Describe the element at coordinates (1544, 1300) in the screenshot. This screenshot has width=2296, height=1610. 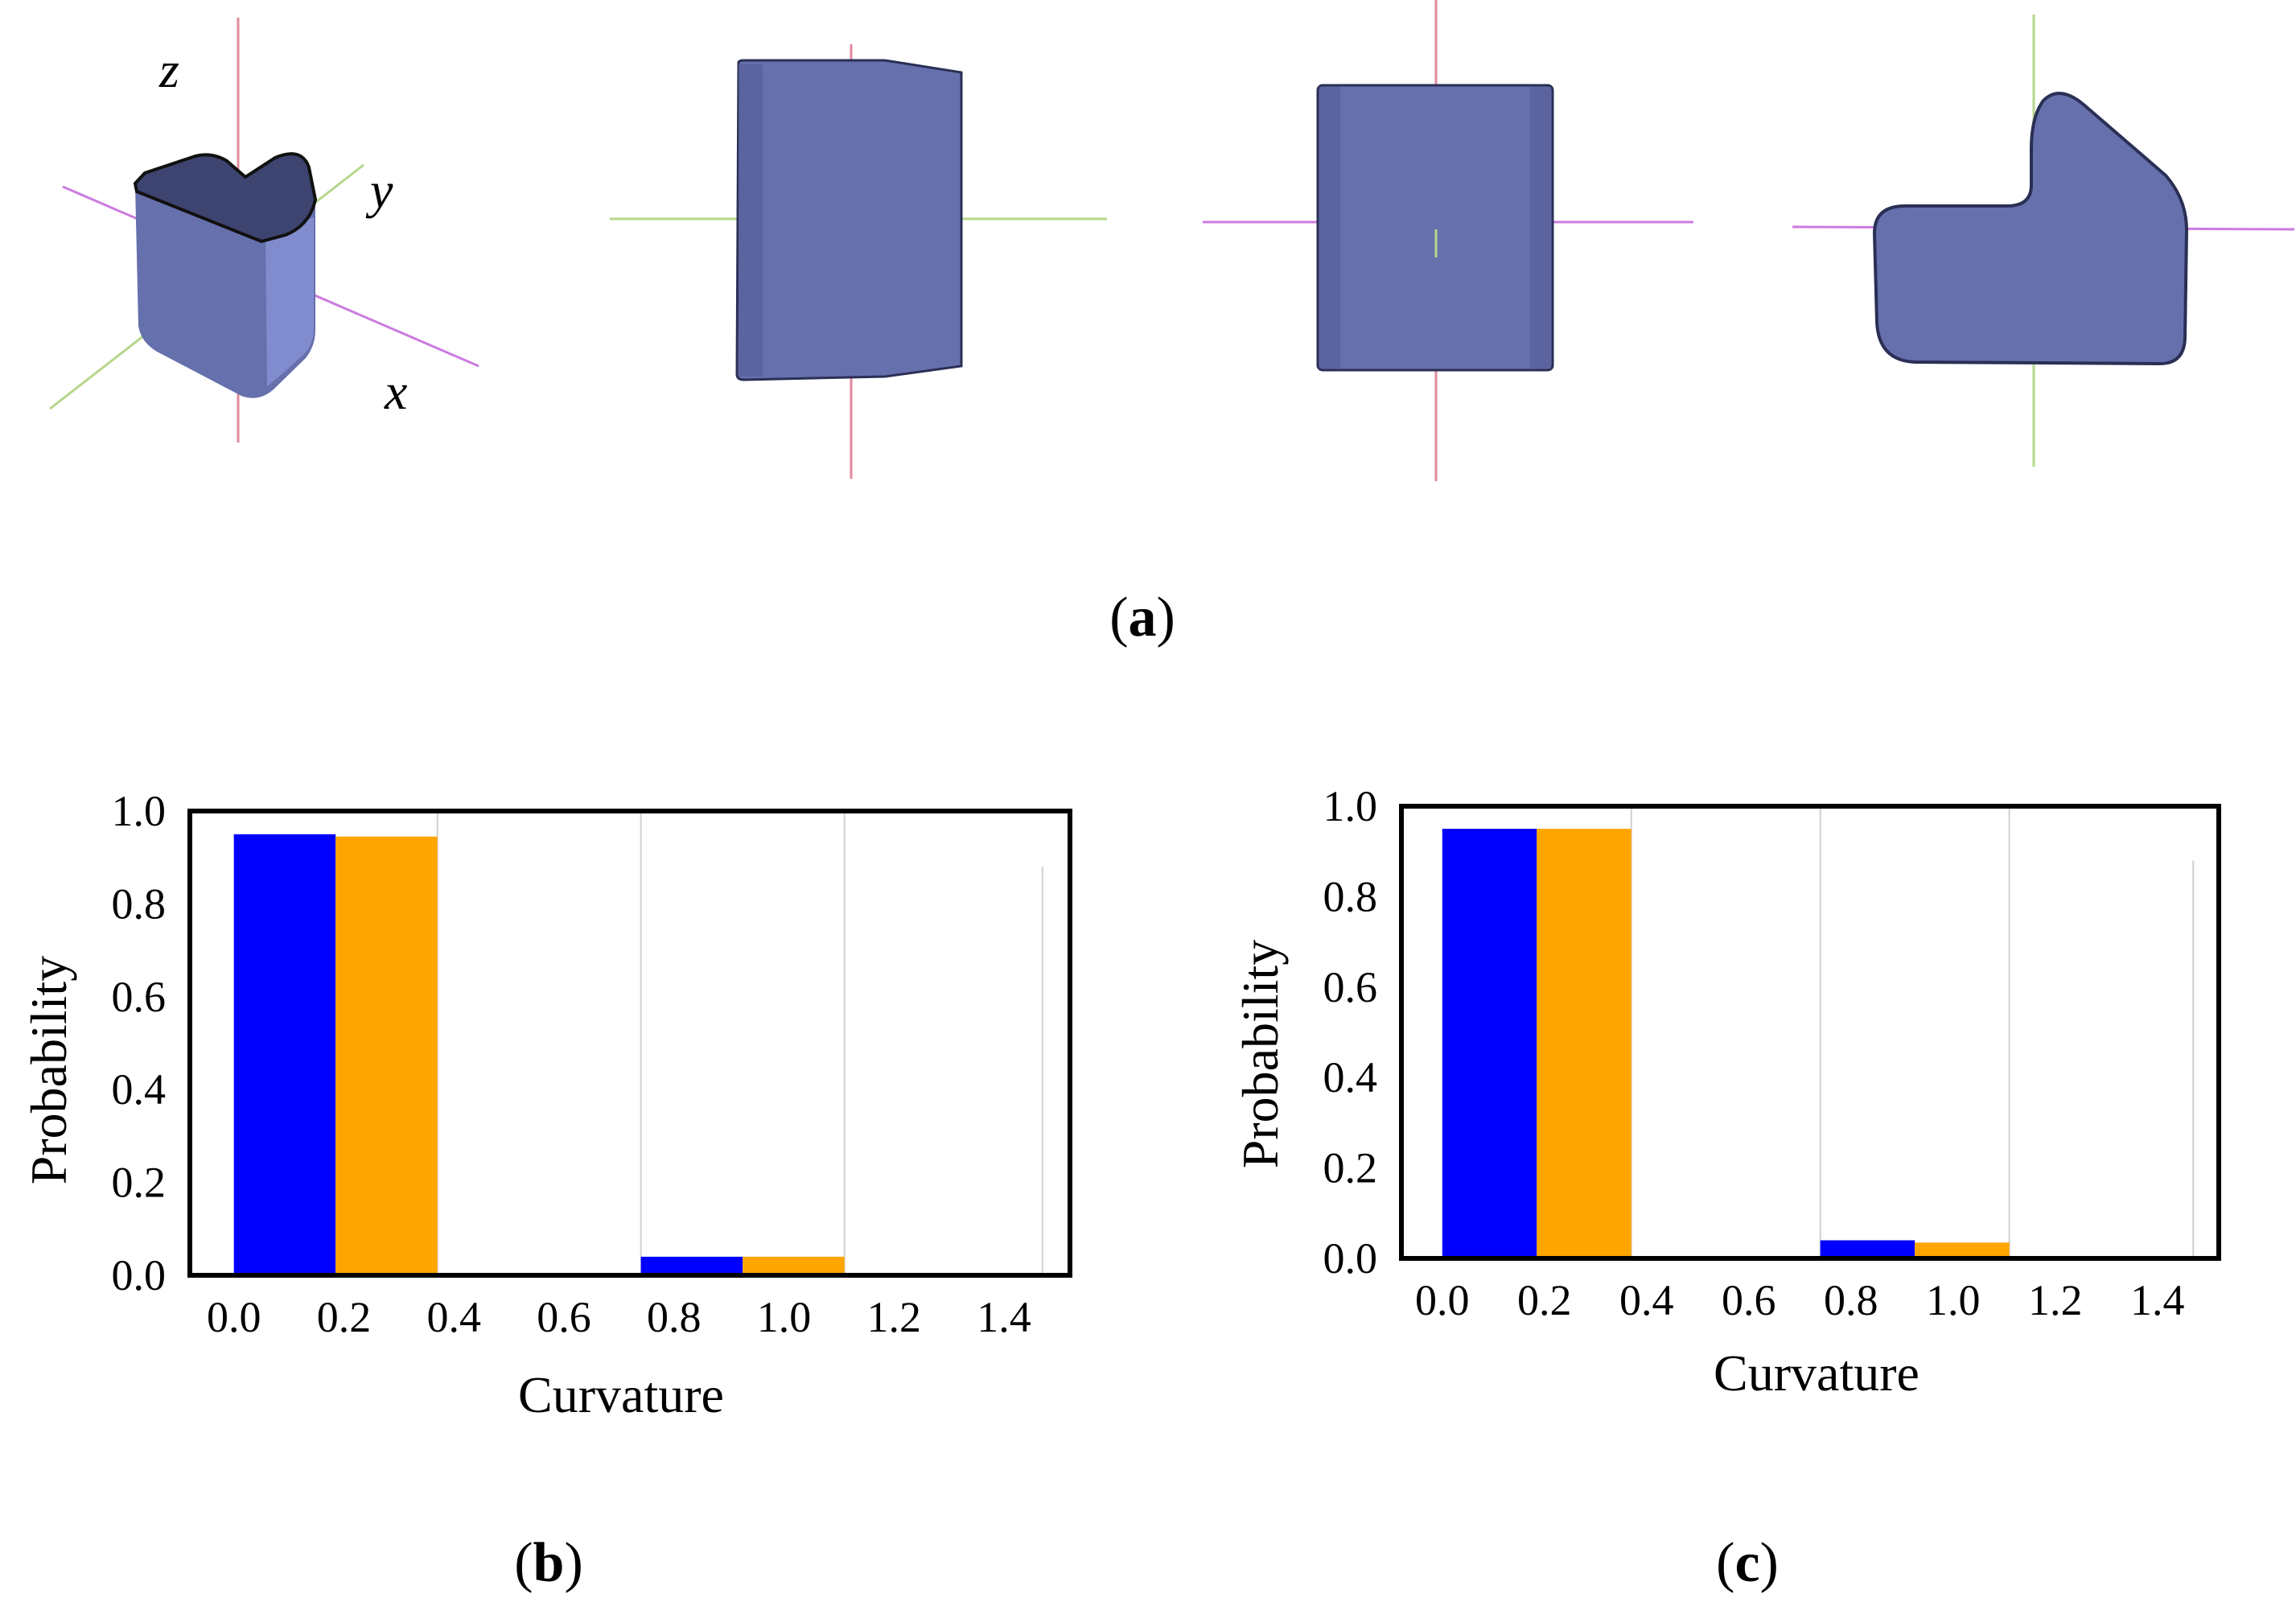
I see `chart-c-xtick-label: 0.2` at that location.